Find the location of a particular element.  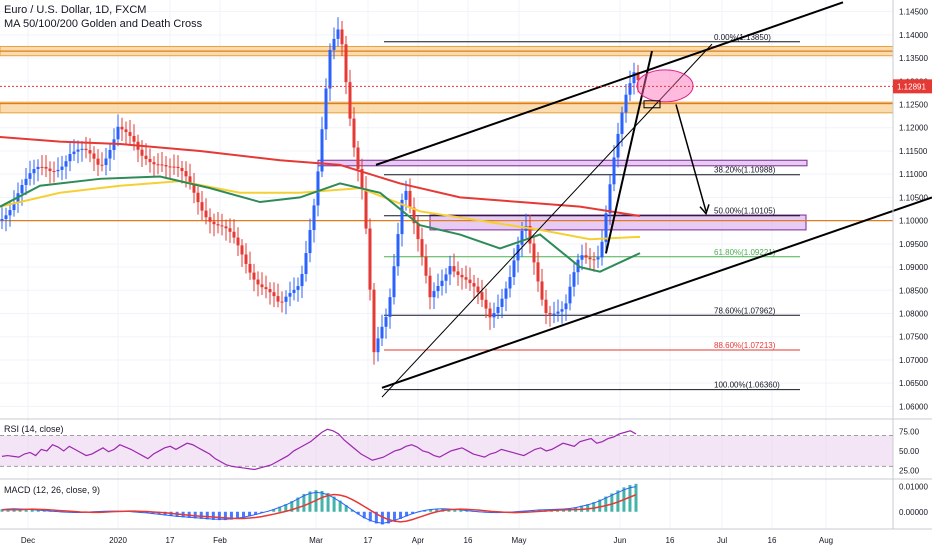

indicator-title: MA 50/100/200 Golden and Death Cross is located at coordinates (103, 24).